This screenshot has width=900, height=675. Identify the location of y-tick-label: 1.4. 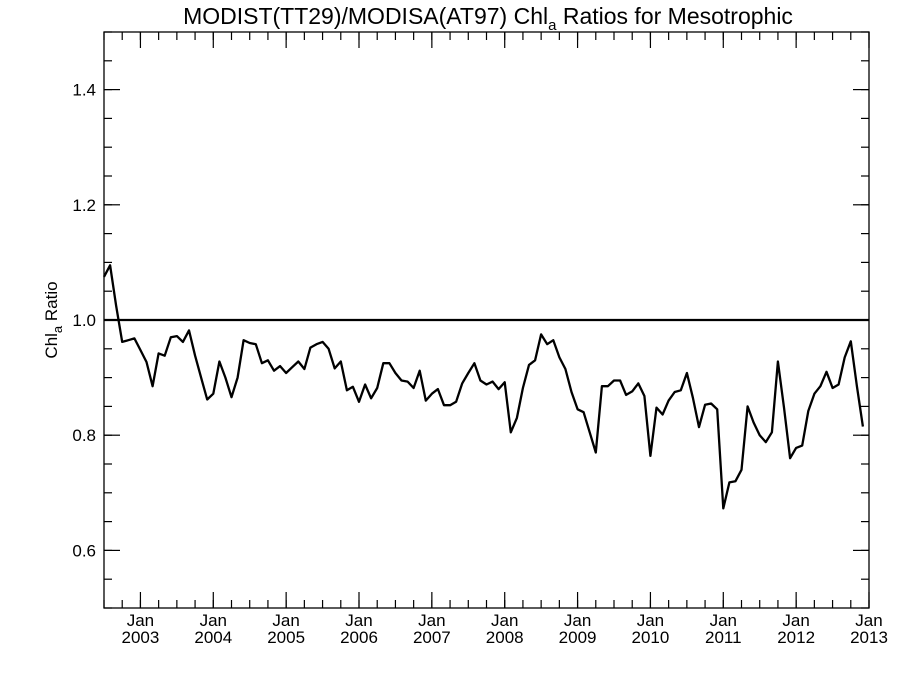
(84, 90).